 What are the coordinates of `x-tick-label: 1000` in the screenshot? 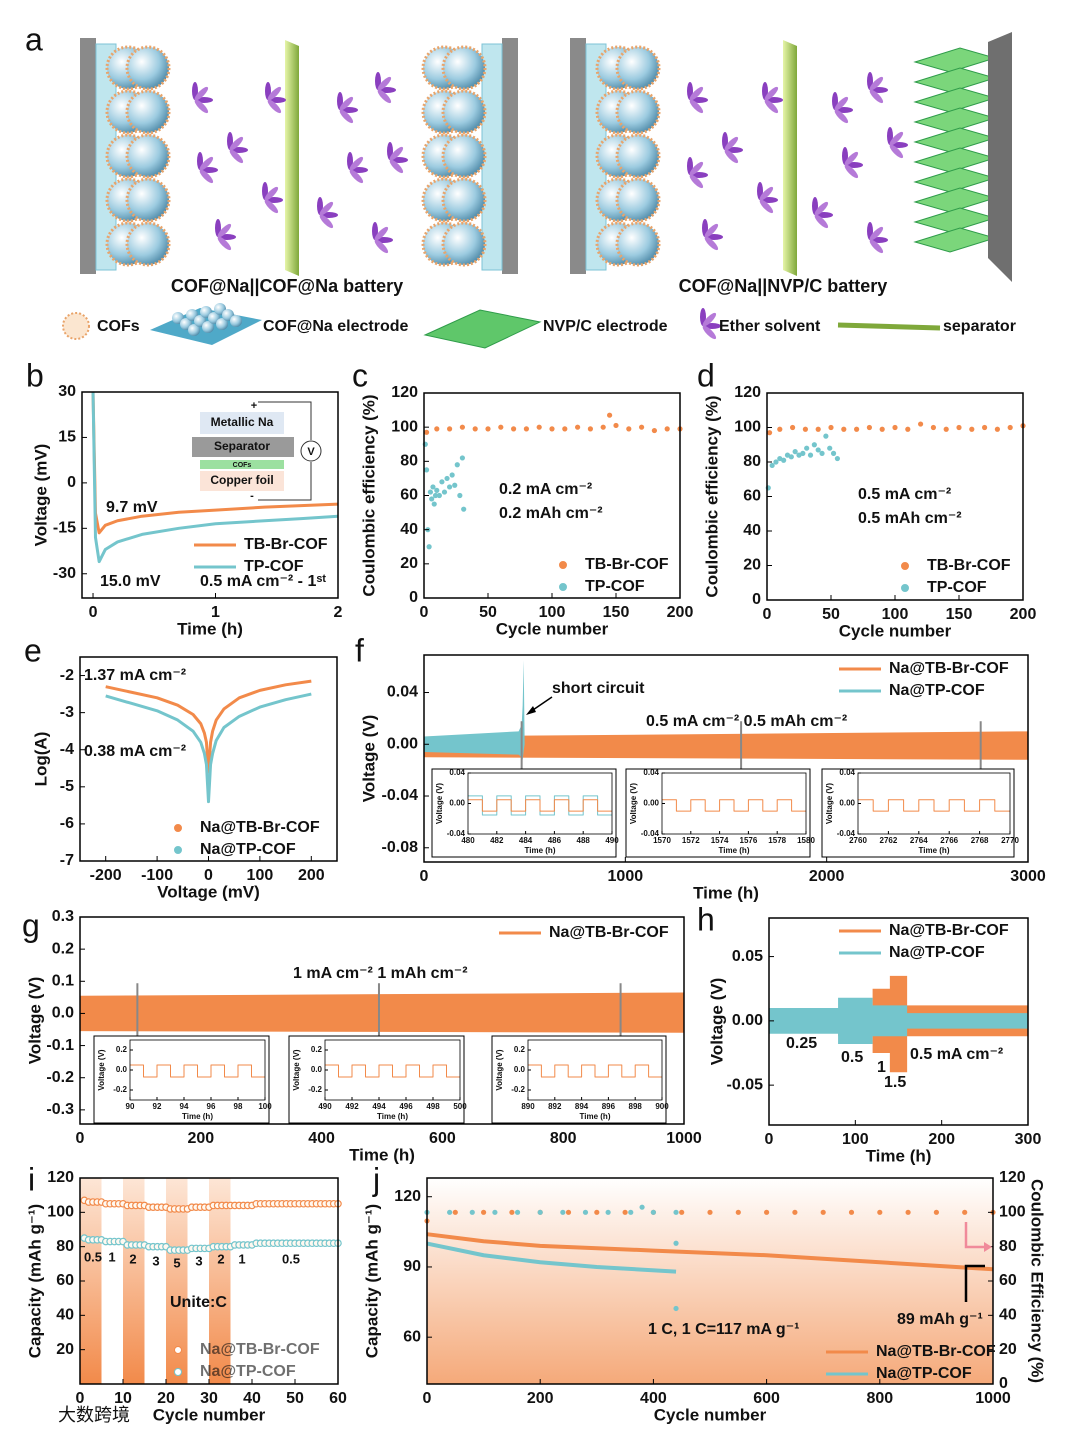 It's located at (684, 1138).